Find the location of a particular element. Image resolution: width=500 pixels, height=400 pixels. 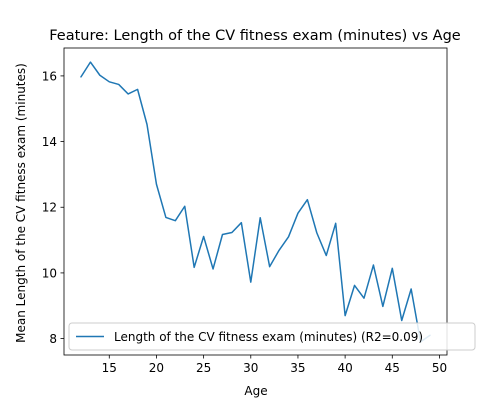

legend-box is located at coordinates (272, 336).